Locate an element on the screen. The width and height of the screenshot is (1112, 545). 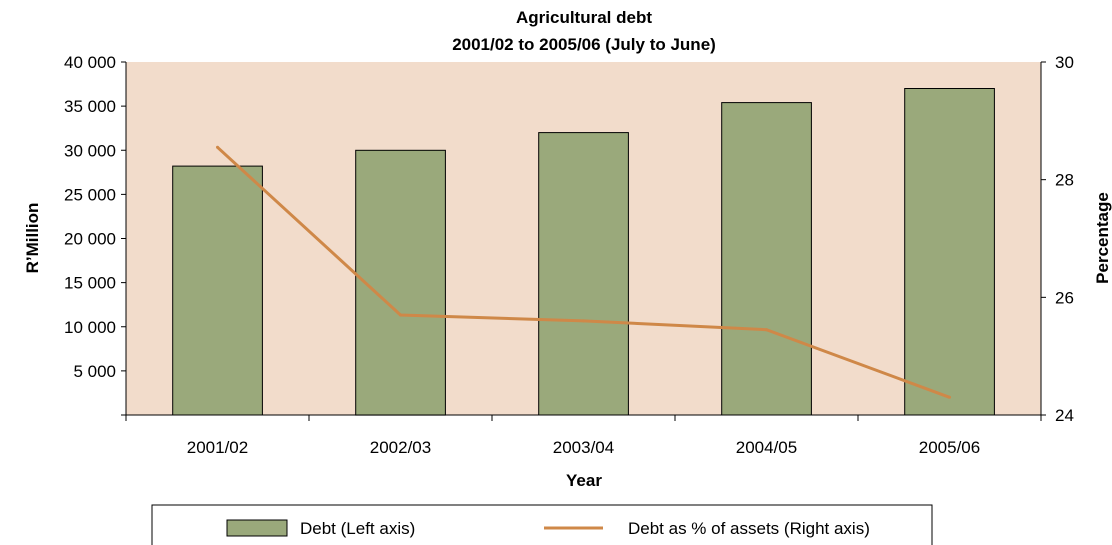
y-tick-label: 40 000 is located at coordinates (90, 62).